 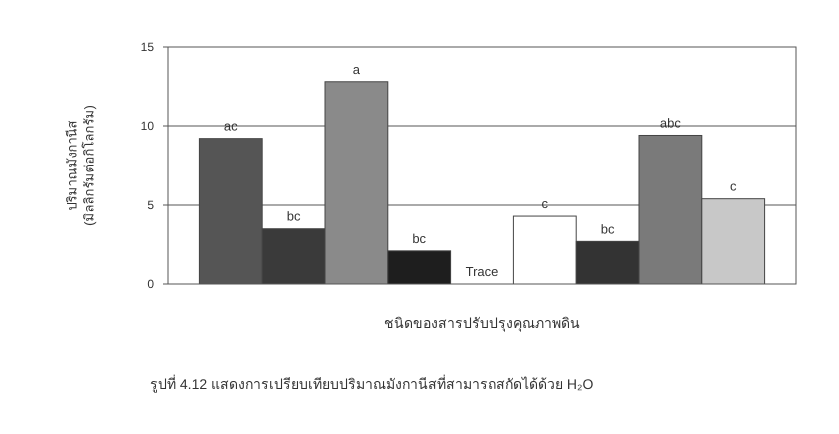 I want to click on y-tick-label: 15, so click(x=147, y=47).